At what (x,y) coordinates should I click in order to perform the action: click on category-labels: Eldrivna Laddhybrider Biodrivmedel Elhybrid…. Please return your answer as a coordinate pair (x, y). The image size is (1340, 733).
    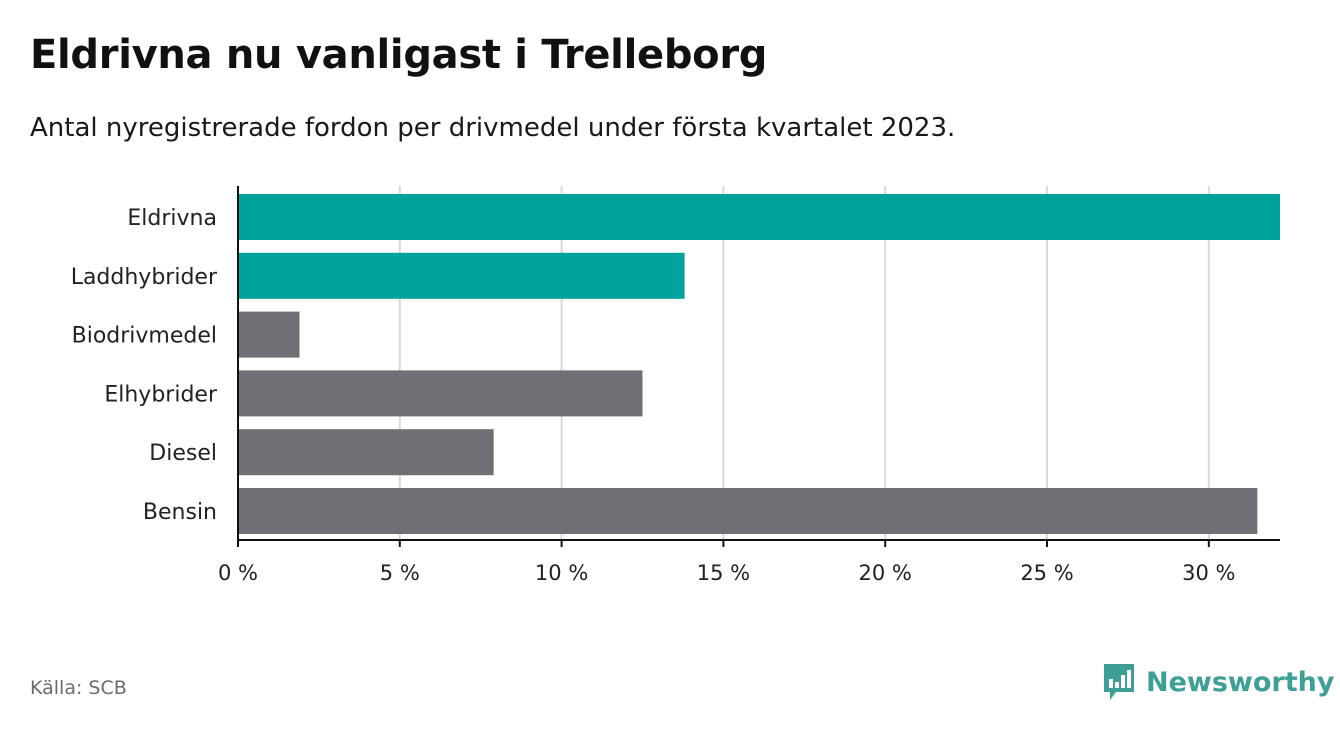
    Looking at the image, I should click on (144, 365).